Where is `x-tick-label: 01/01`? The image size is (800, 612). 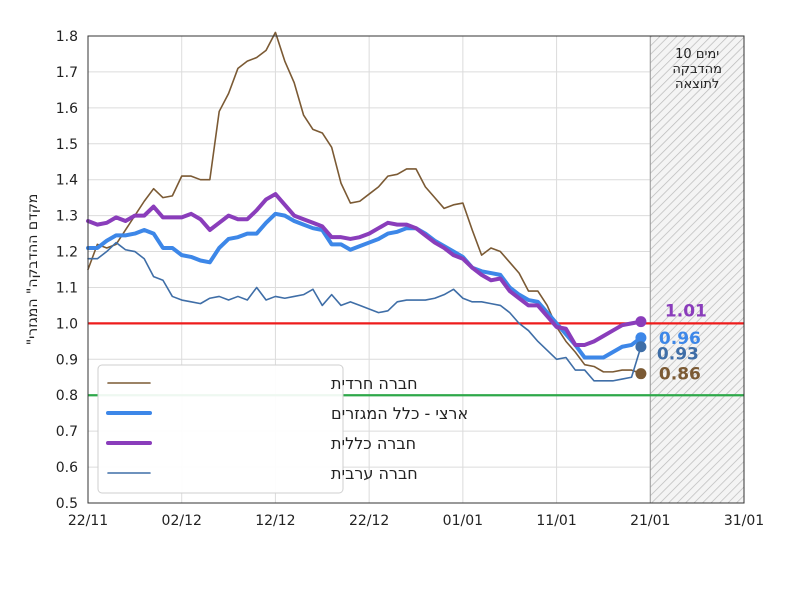
x-tick-label: 01/01 is located at coordinates (463, 521).